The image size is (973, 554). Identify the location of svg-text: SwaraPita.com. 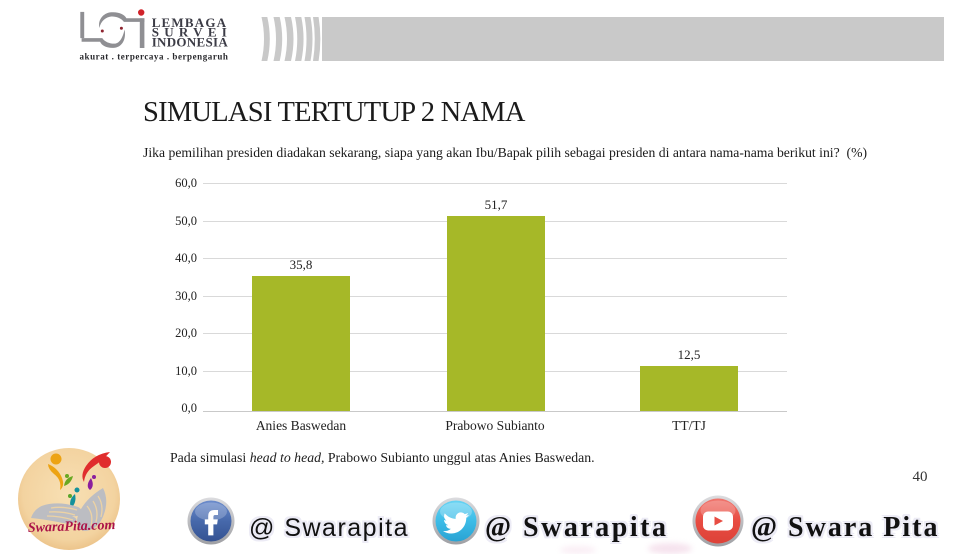
(72, 527).